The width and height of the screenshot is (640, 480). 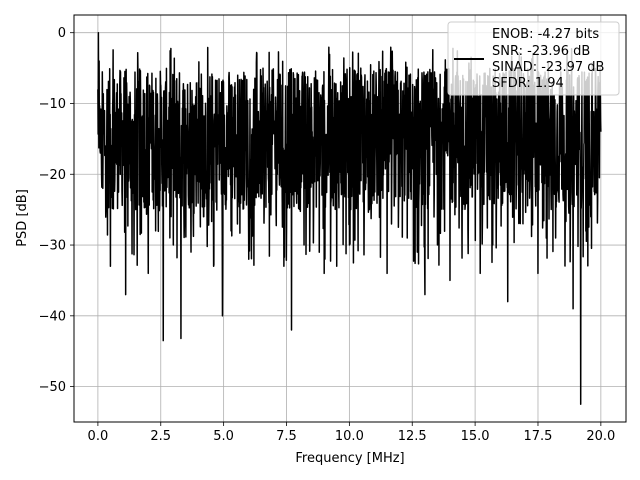 I want to click on x-tick-label: 7.5, so click(x=286, y=436).